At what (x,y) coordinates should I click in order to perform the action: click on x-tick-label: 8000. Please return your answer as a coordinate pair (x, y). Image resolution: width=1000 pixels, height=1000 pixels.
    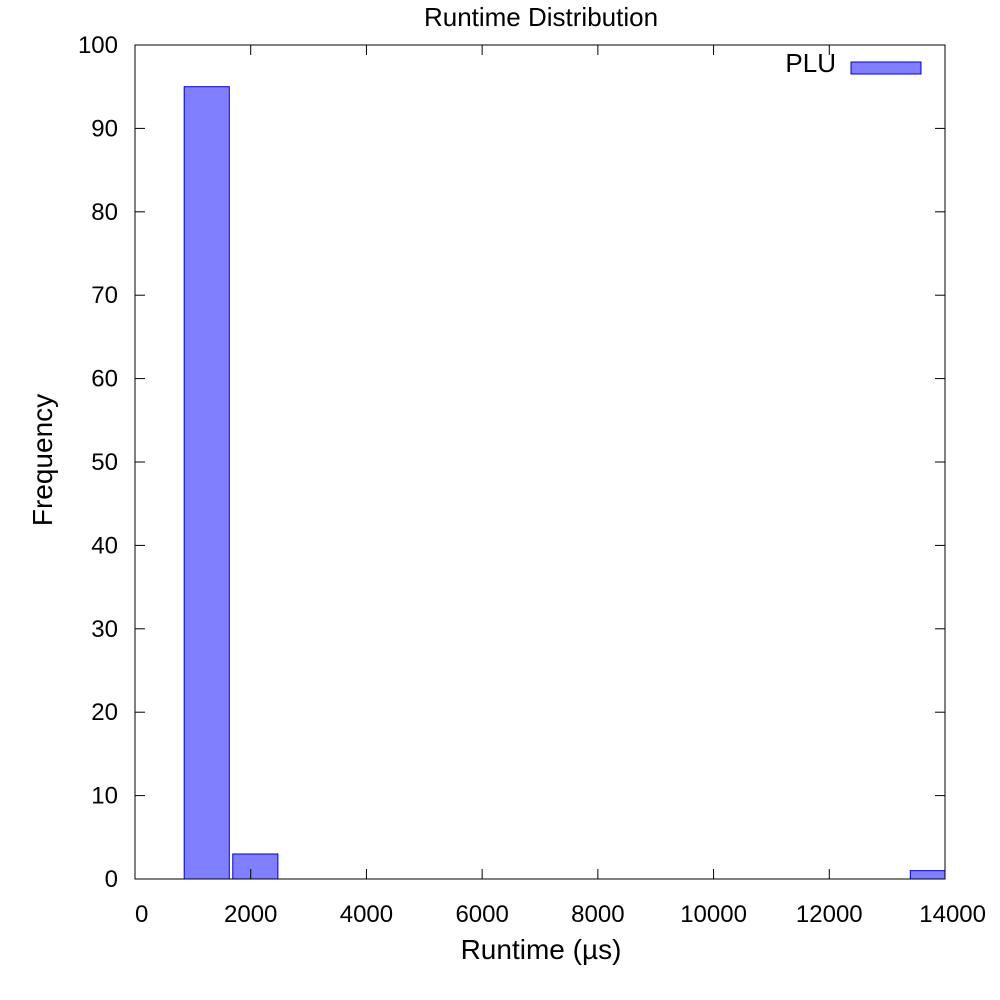
    Looking at the image, I should click on (597, 914).